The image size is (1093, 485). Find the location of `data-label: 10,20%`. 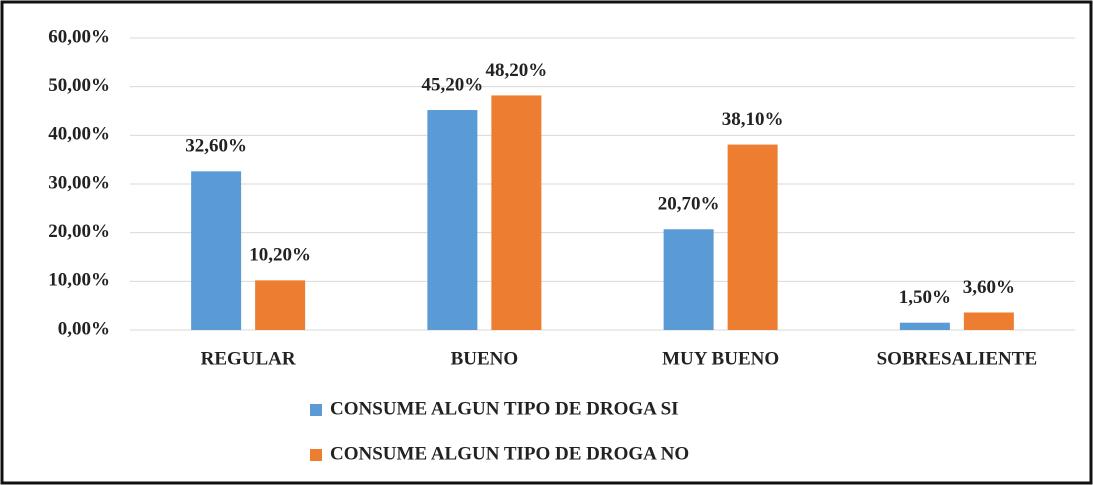

data-label: 10,20% is located at coordinates (280, 255).